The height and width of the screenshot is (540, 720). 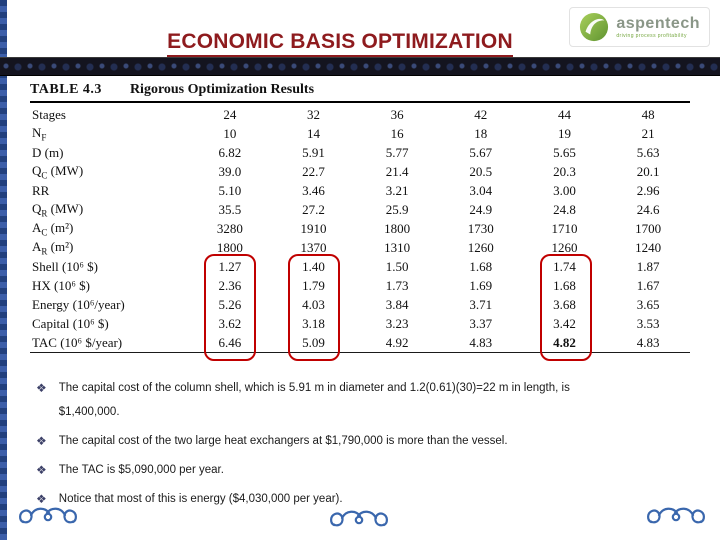 What do you see at coordinates (481, 114) in the screenshot?
I see `table-cell: 42` at bounding box center [481, 114].